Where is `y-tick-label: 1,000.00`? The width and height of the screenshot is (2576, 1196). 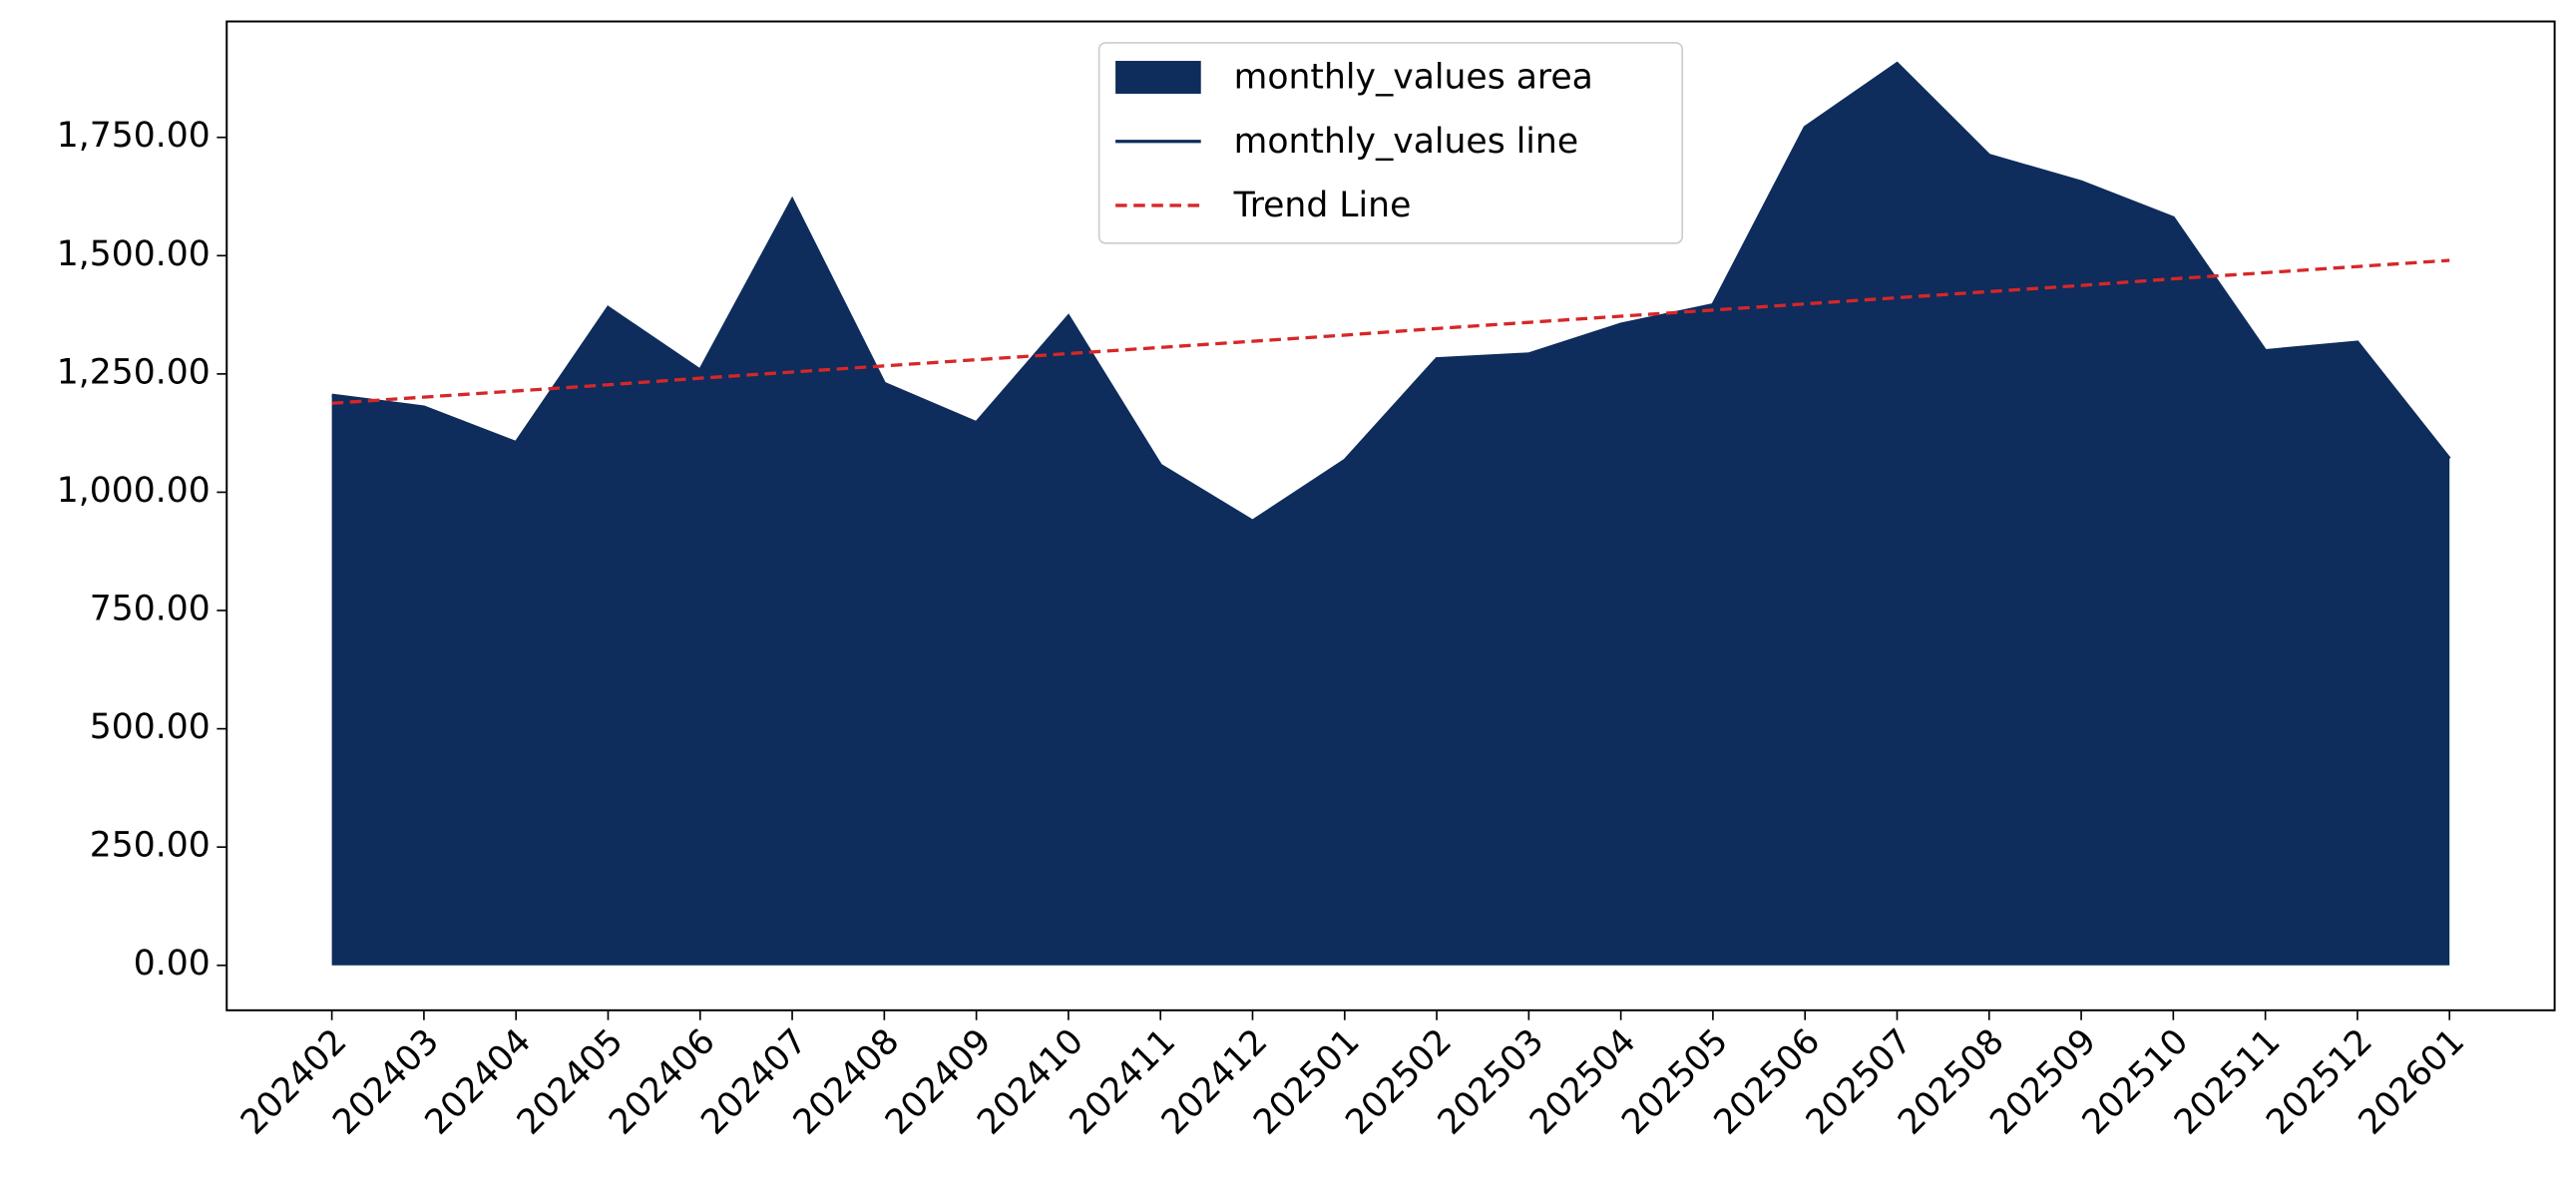
y-tick-label: 1,000.00 is located at coordinates (134, 491).